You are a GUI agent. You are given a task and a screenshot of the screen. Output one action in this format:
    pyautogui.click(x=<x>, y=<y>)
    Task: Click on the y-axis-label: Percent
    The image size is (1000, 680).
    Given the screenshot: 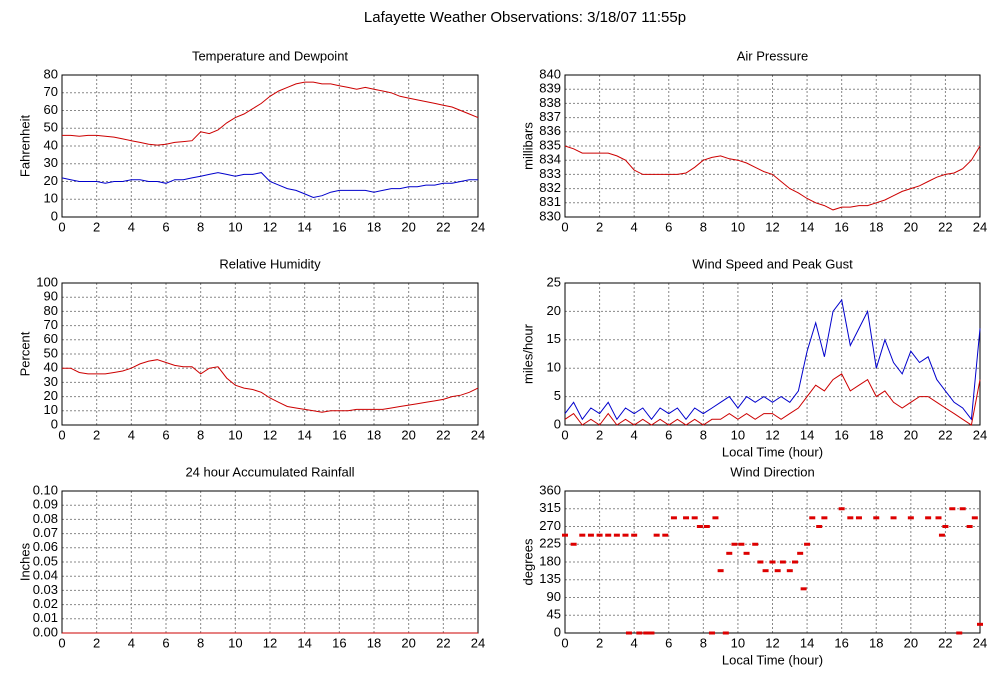 What is the action you would take?
    pyautogui.click(x=24, y=353)
    